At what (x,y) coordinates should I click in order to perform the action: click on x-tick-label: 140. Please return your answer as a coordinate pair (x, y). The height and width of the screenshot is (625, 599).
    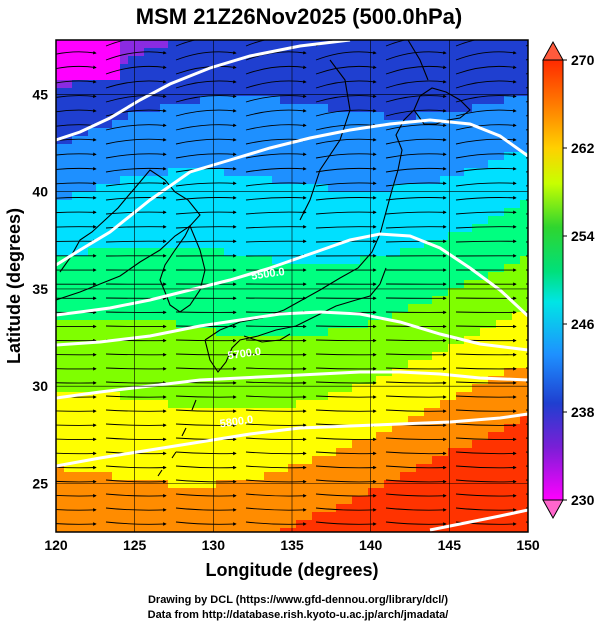
    Looking at the image, I should click on (371, 545).